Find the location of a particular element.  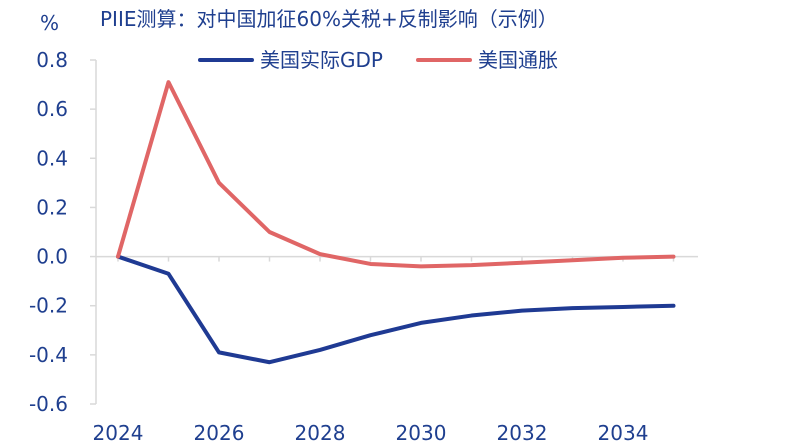

y-tick-label: 0.0 is located at coordinates (52, 257).